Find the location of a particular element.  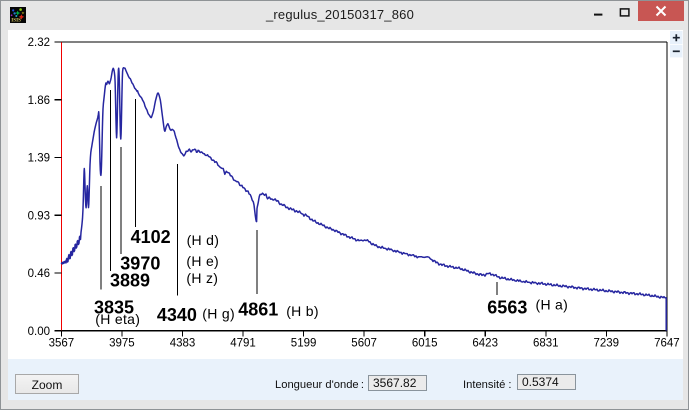

svg-text: ISIS is located at coordinates (16, 20).